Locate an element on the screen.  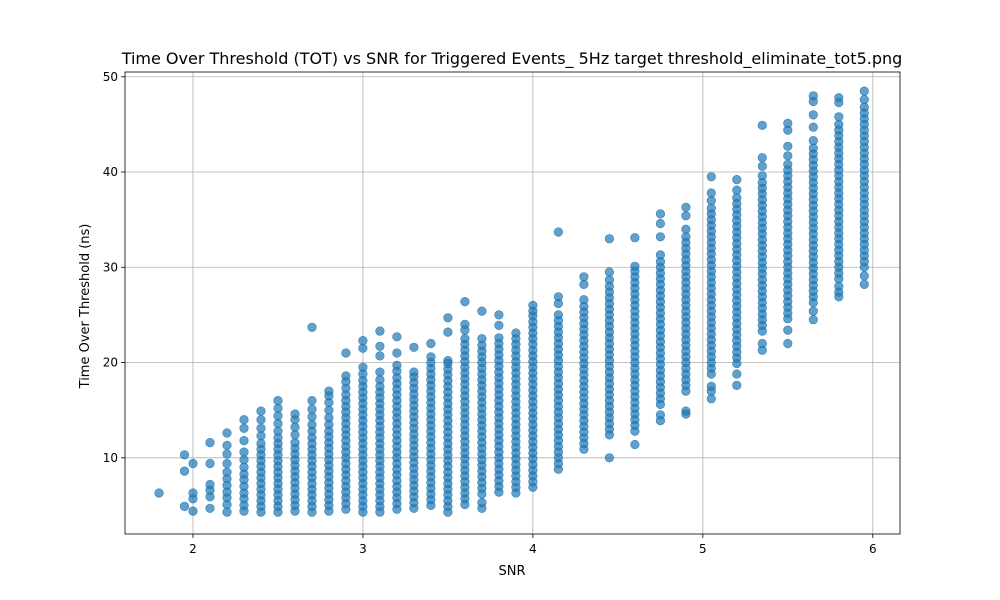
x-tick-label: 5 is located at coordinates (703, 549).